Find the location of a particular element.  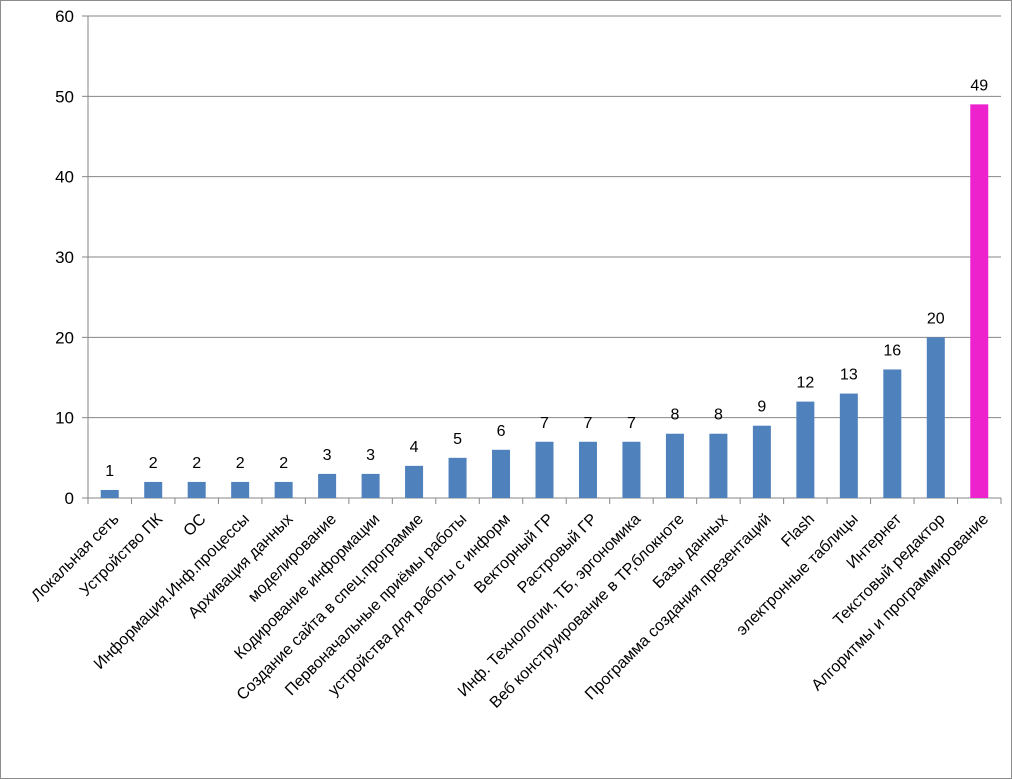

data-label: 4 is located at coordinates (414, 447).